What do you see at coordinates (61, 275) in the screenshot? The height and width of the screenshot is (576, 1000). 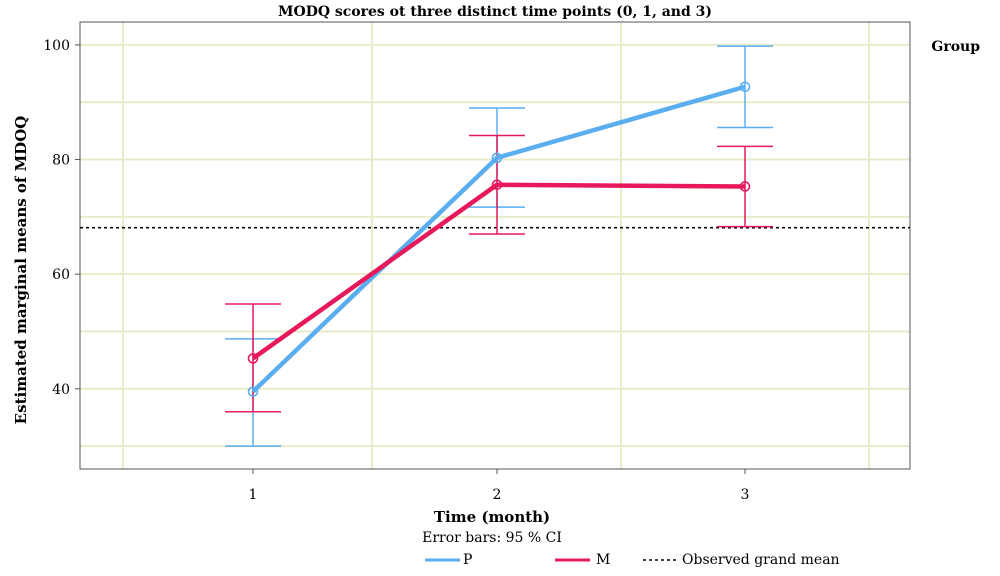 I see `y-tick-label: 60` at bounding box center [61, 275].